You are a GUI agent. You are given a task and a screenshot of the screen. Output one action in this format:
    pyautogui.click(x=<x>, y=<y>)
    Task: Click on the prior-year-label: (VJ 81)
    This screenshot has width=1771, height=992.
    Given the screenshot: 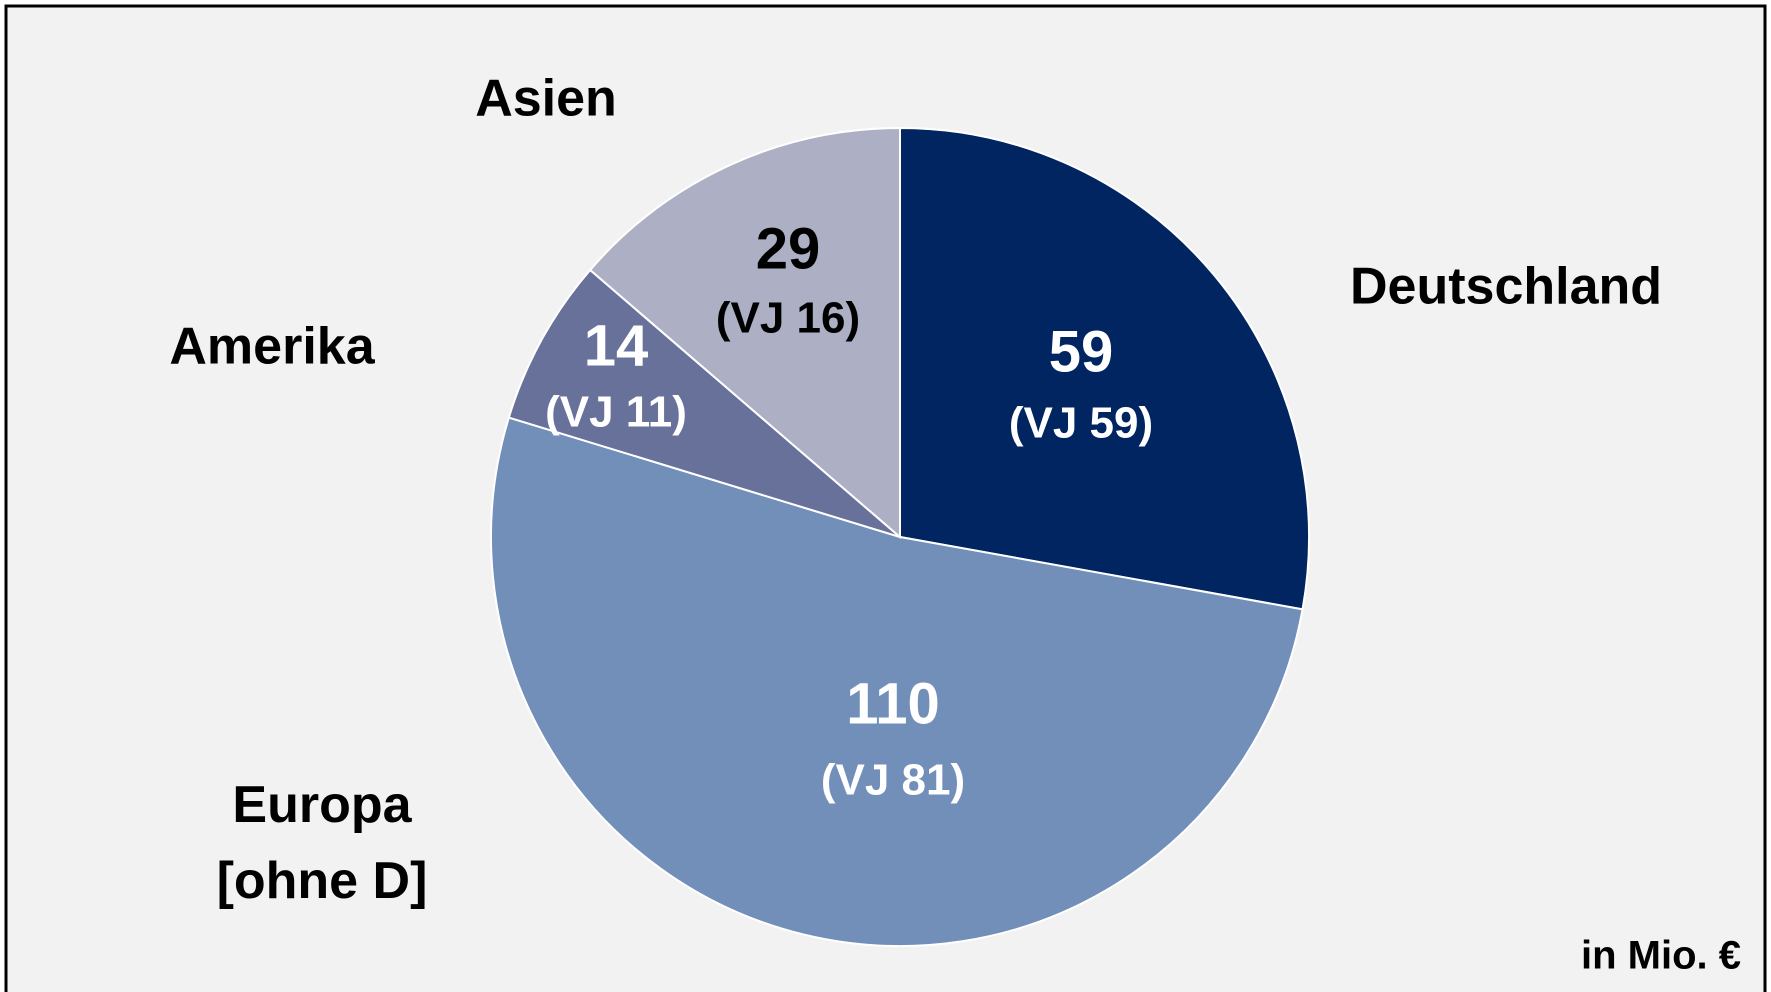 What is the action you would take?
    pyautogui.click(x=893, y=780)
    